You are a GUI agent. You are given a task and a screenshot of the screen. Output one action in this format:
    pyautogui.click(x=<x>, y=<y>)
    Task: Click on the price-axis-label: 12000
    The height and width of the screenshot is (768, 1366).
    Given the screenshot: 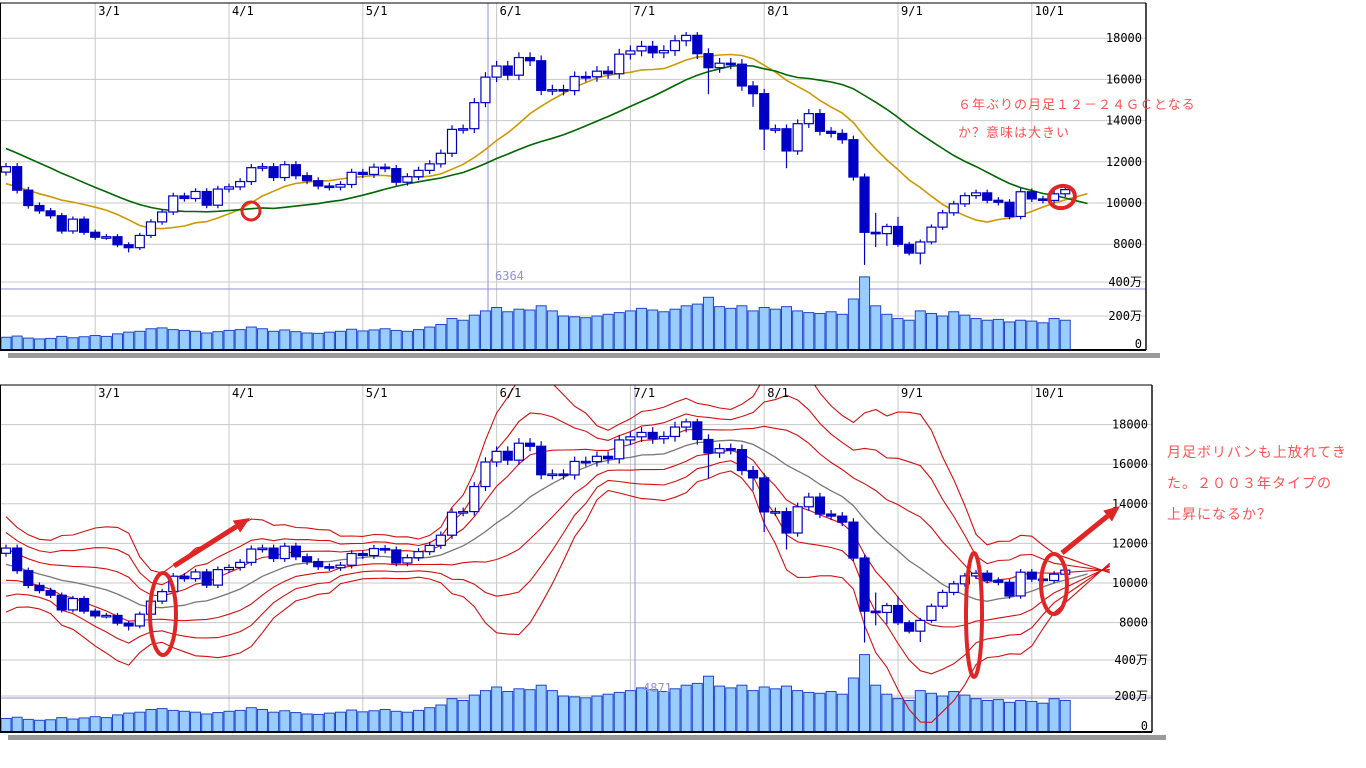 What is the action you would take?
    pyautogui.click(x=1124, y=162)
    